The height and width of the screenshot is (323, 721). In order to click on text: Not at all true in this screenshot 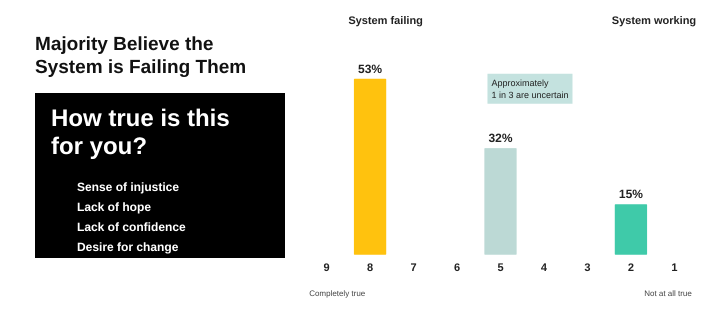, I will do `click(668, 293)`.